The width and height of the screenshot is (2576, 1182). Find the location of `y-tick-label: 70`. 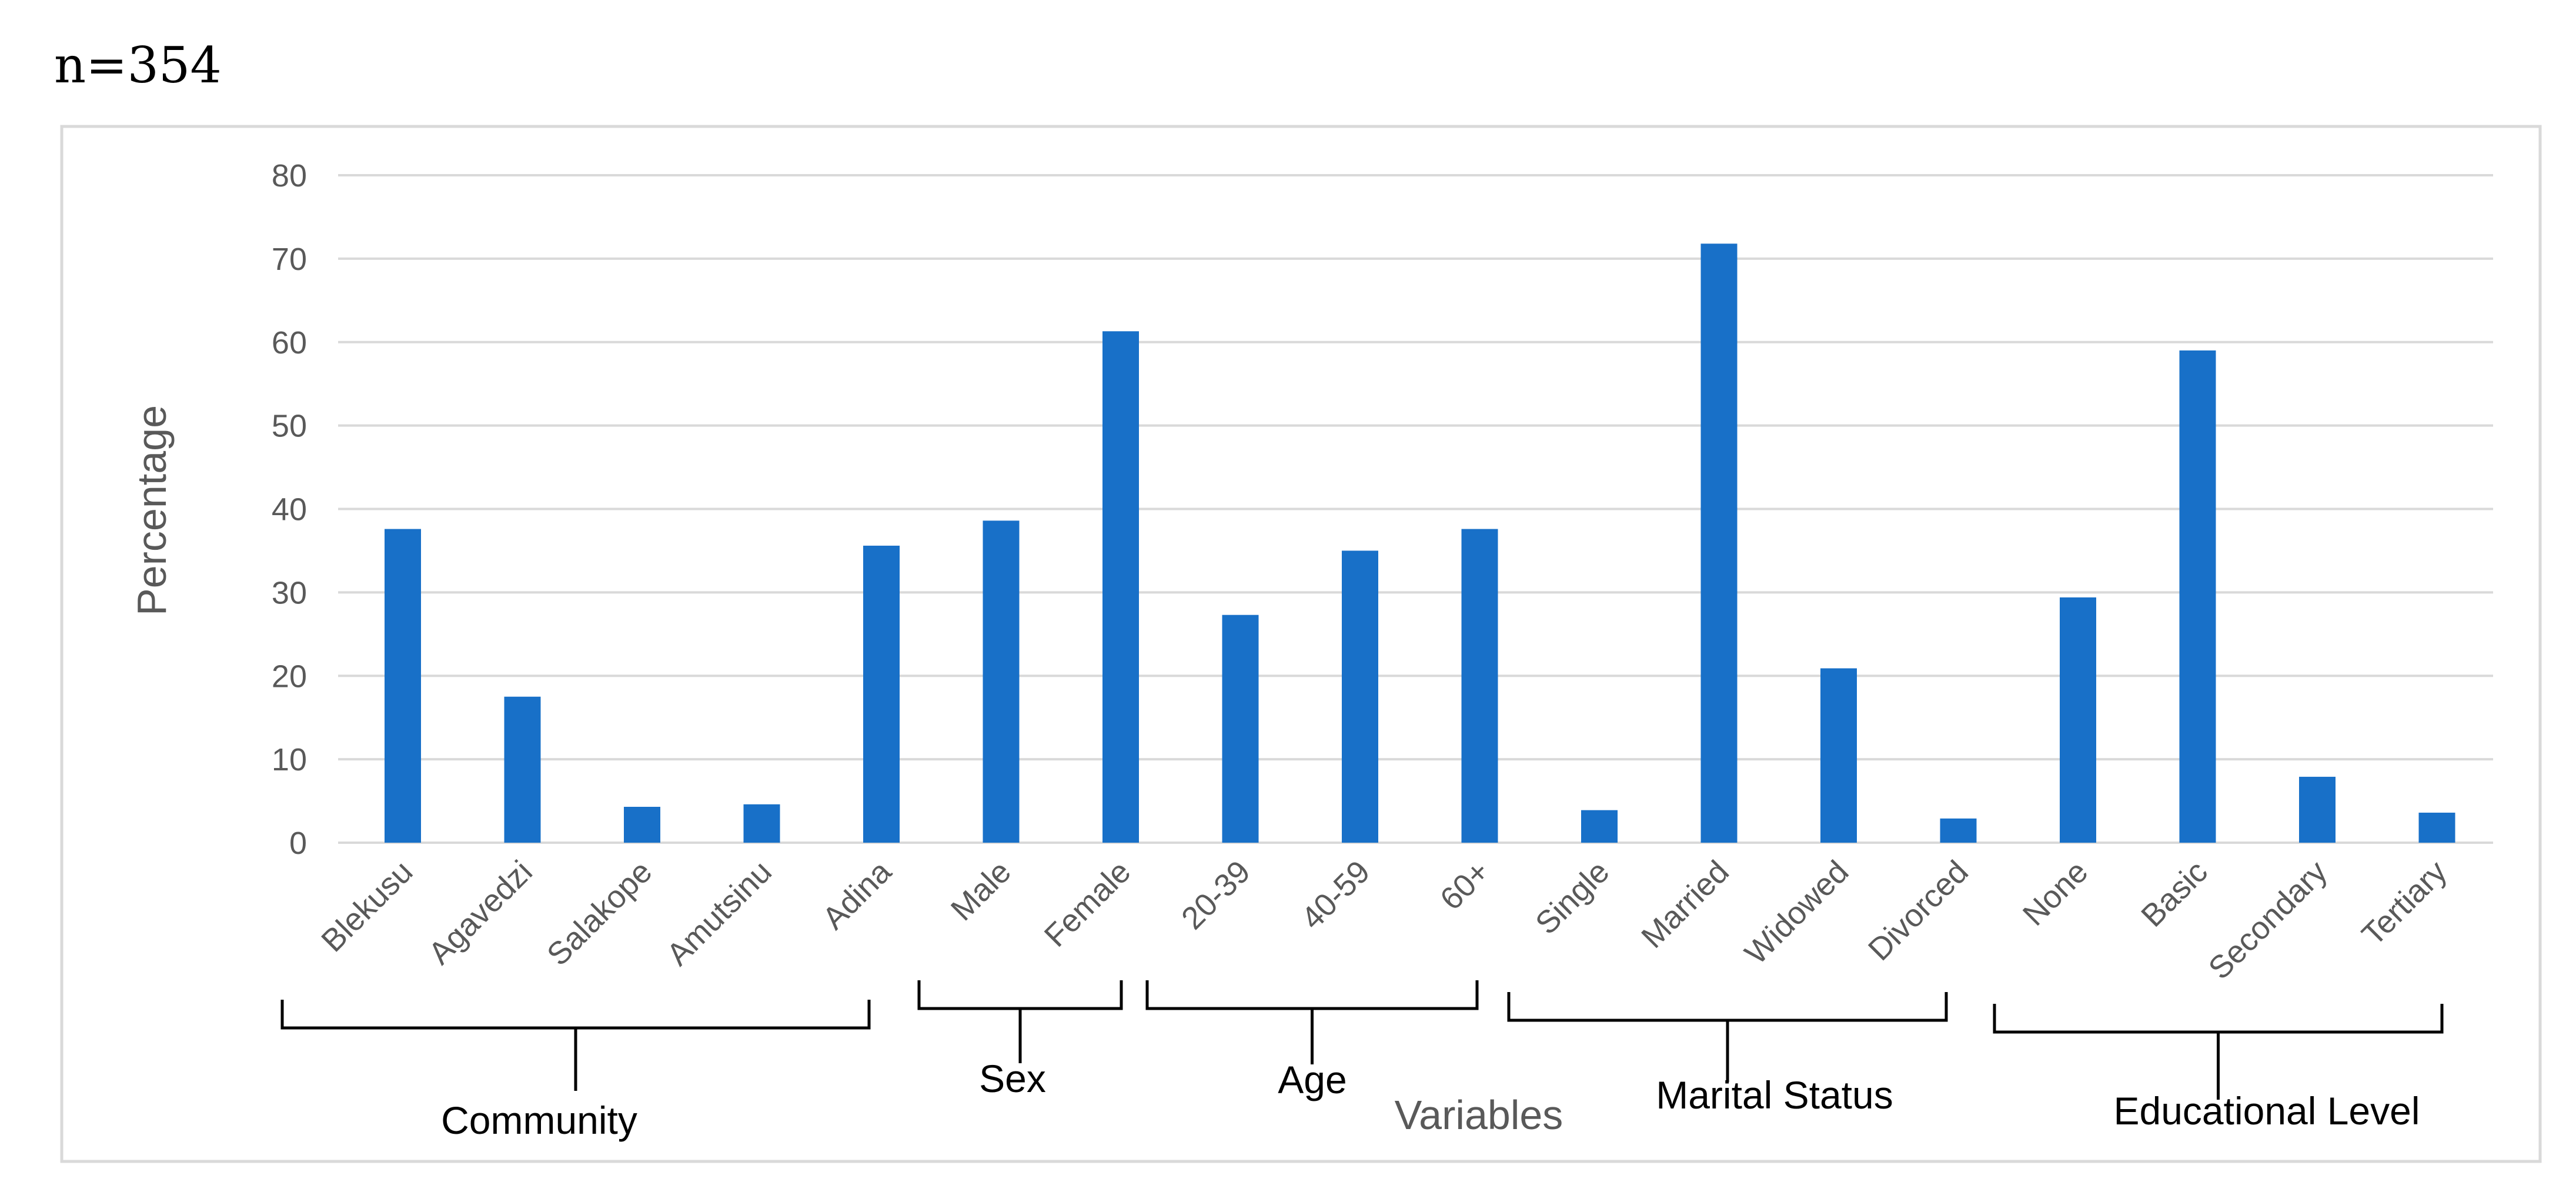

y-tick-label: 70 is located at coordinates (289, 259).